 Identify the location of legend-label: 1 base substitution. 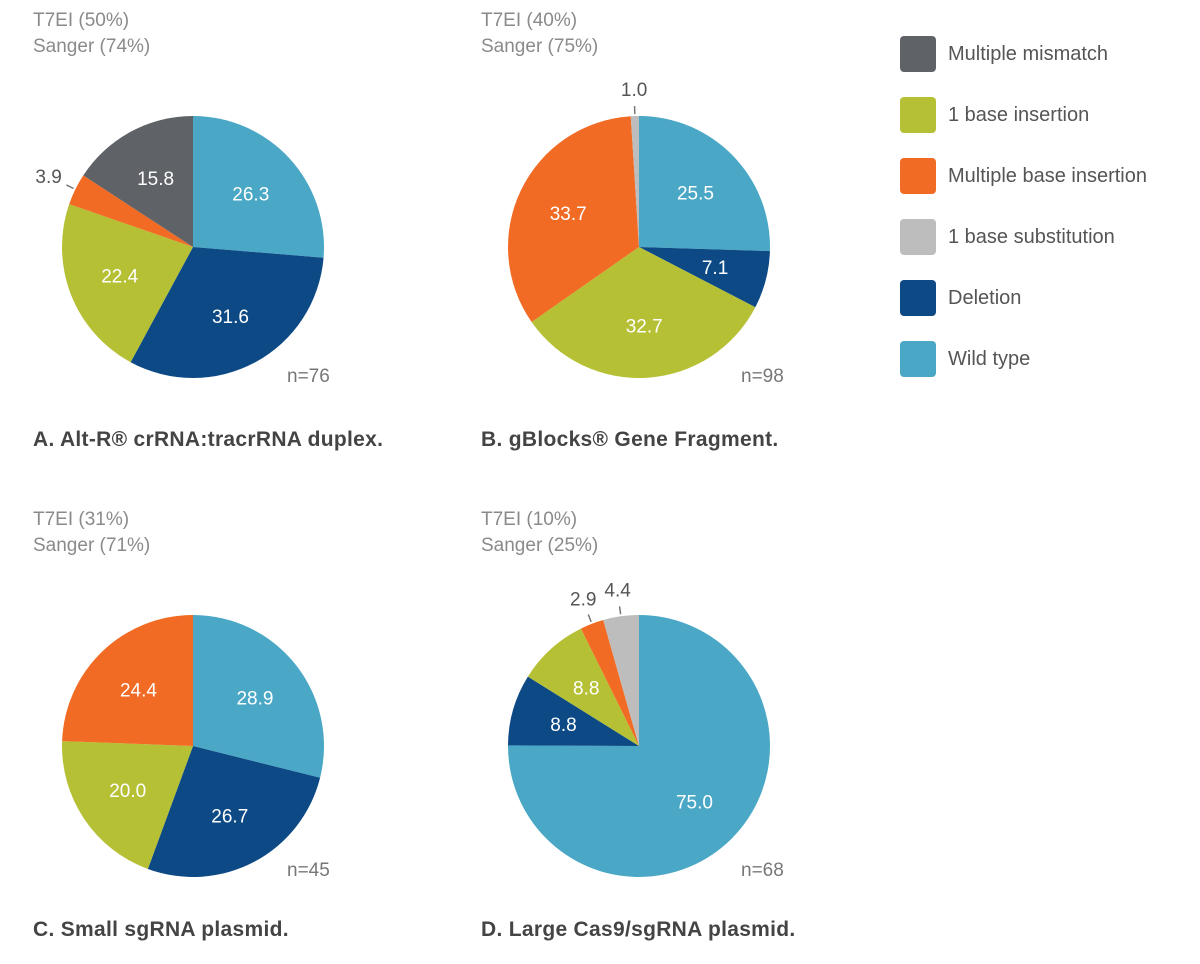
(1031, 236).